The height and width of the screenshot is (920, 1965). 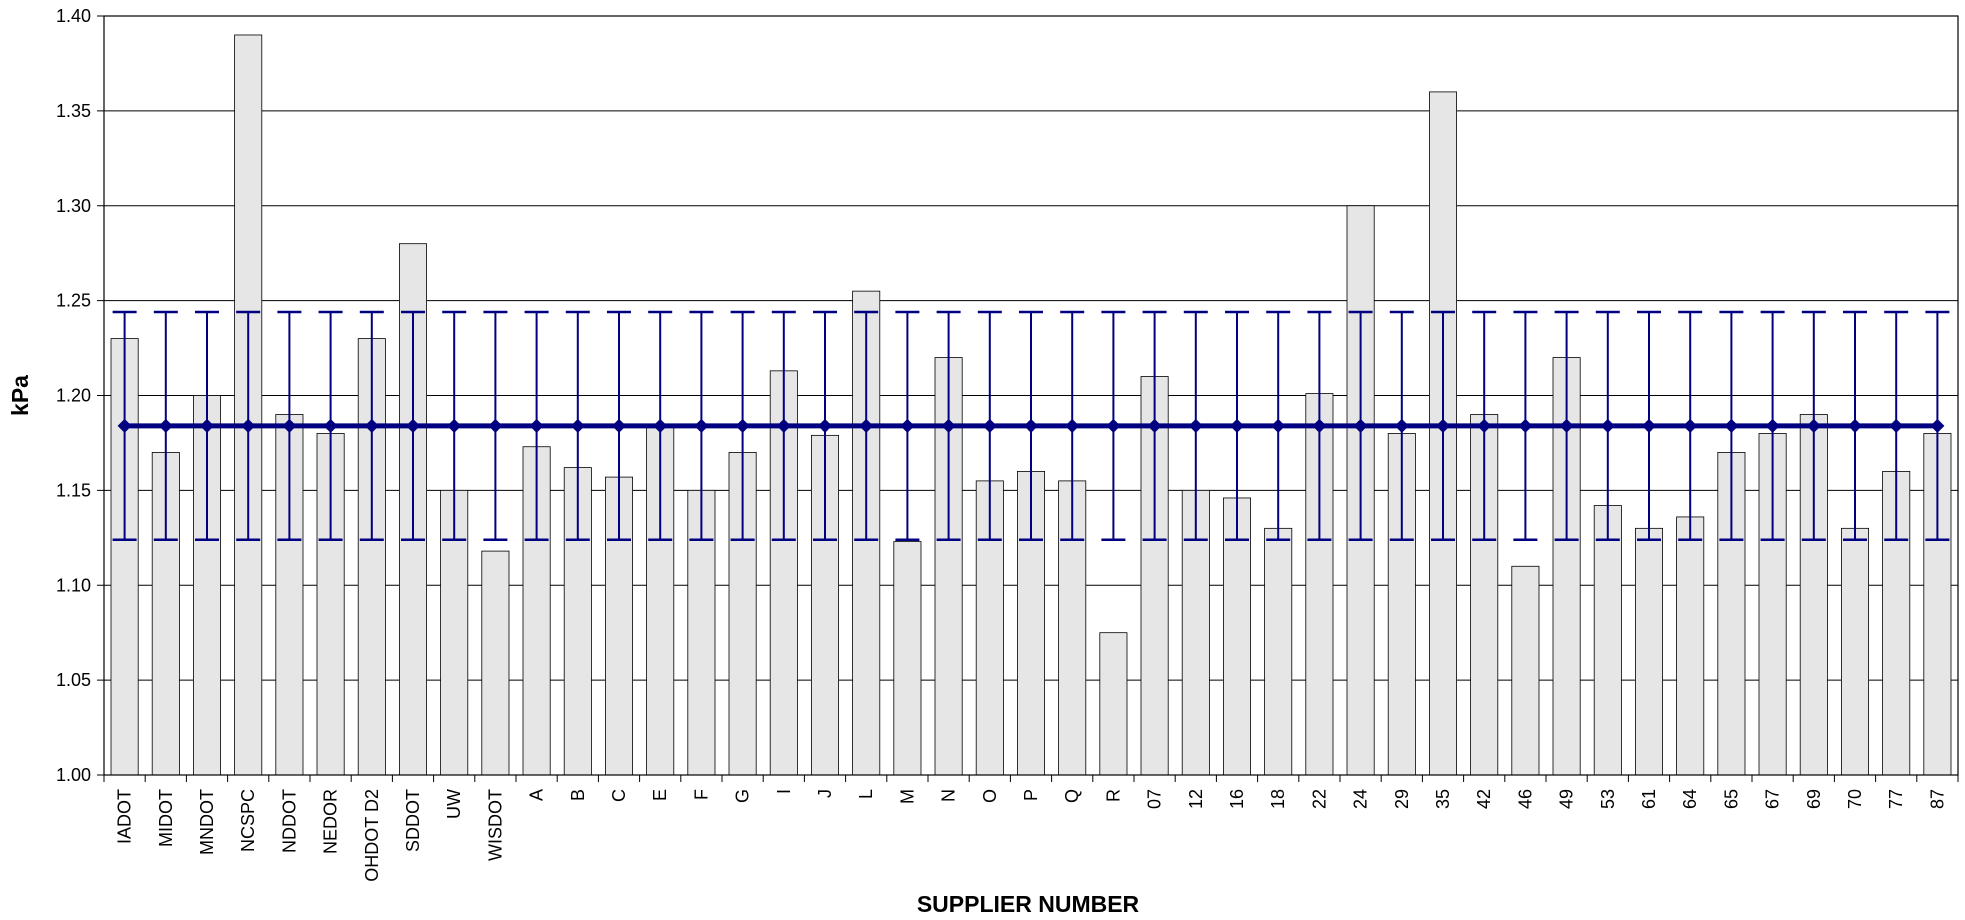 What do you see at coordinates (619, 795) in the screenshot?
I see `x-tick-label: C` at bounding box center [619, 795].